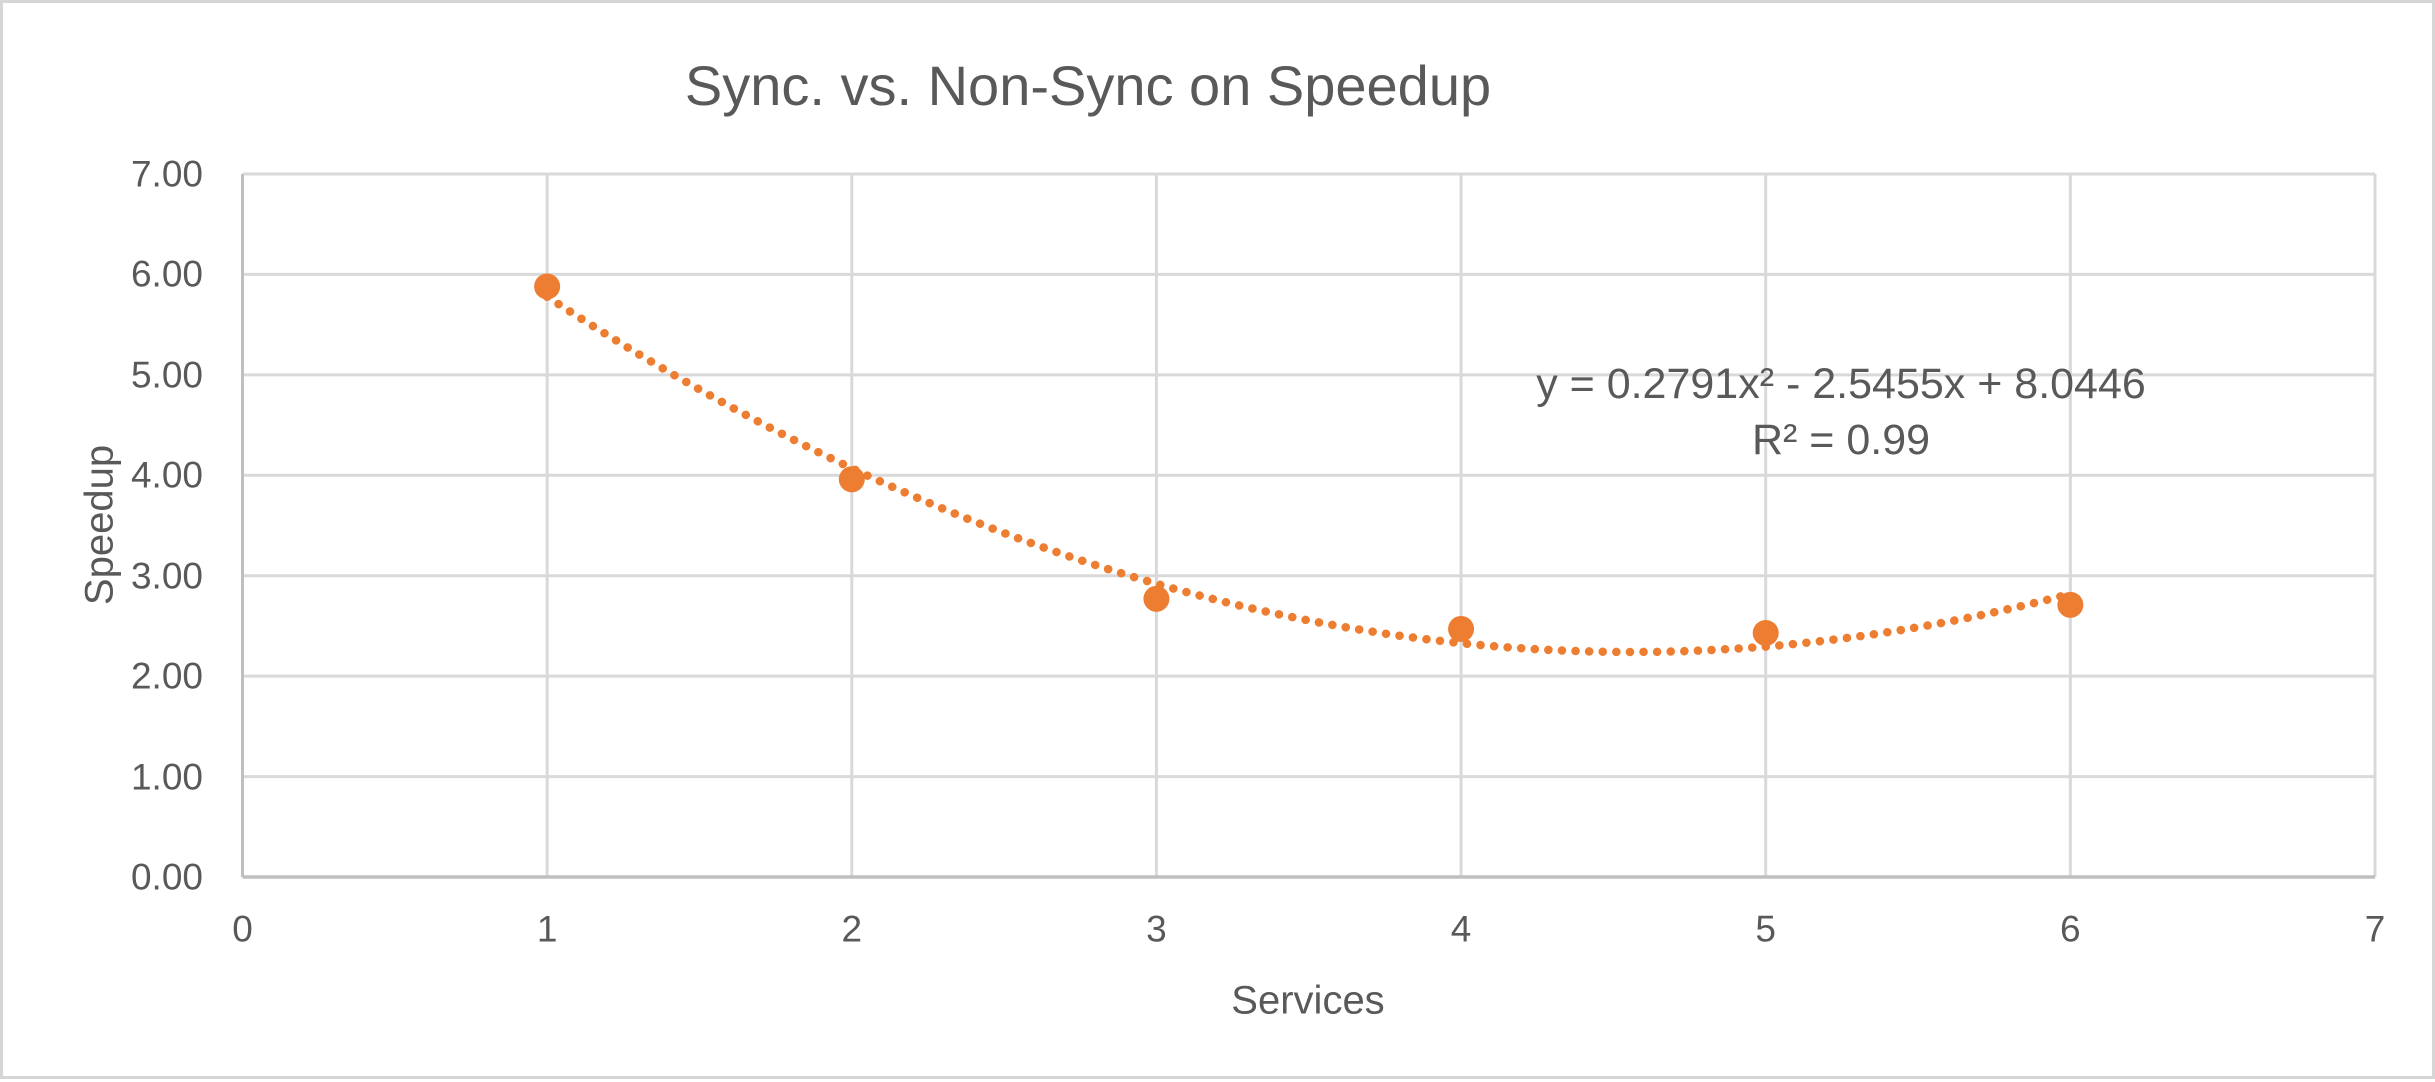  Describe the element at coordinates (1088, 85) in the screenshot. I see `chart-title: Sync. vs. Non-Sync on Speedup` at that location.